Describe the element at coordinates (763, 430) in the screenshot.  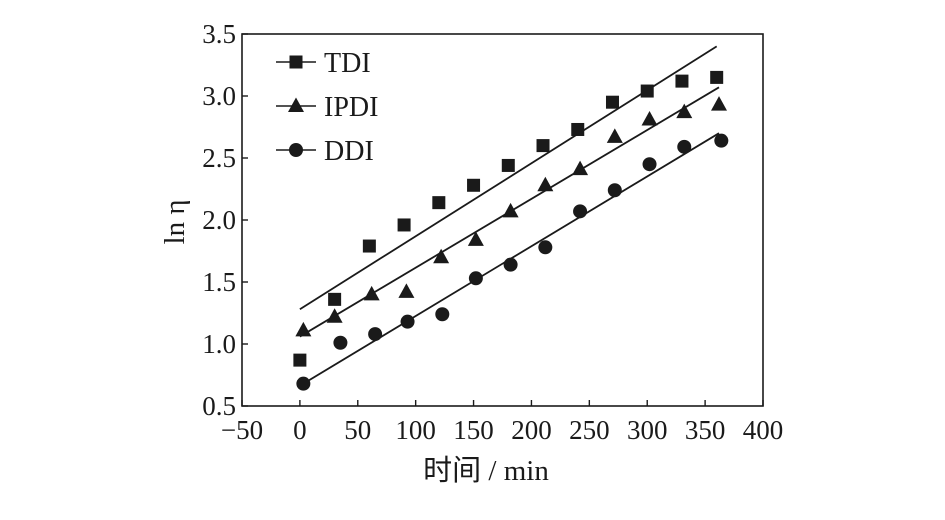
I see `x-tick-label: 400` at that location.